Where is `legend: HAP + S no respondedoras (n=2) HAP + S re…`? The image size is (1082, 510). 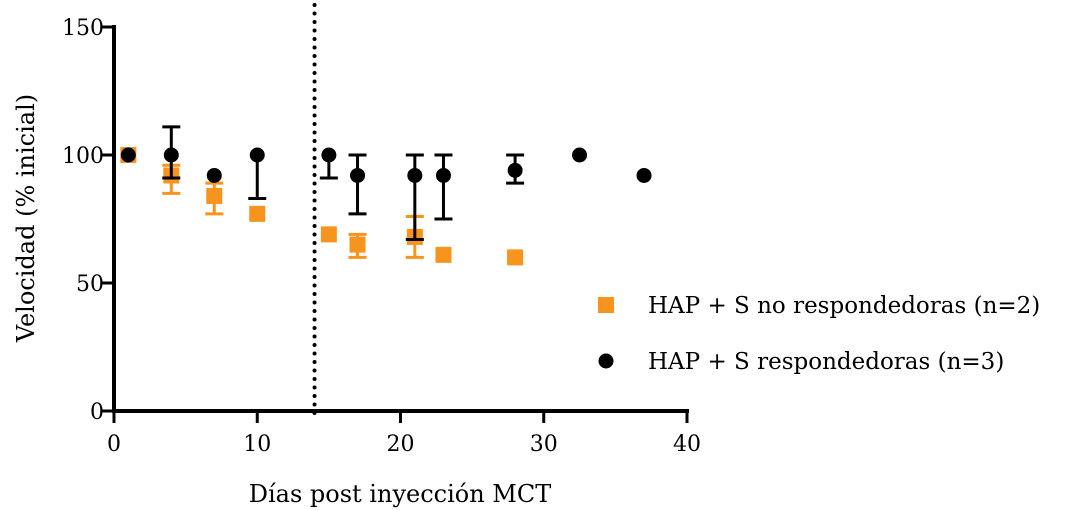 legend: HAP + S no respondedoras (n=2) HAP + S re… is located at coordinates (819, 334).